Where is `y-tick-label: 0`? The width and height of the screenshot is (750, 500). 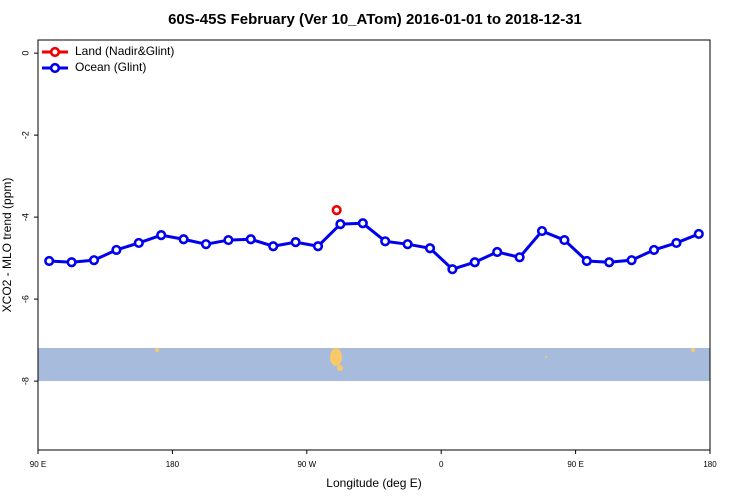 y-tick-label: 0 is located at coordinates (25, 53).